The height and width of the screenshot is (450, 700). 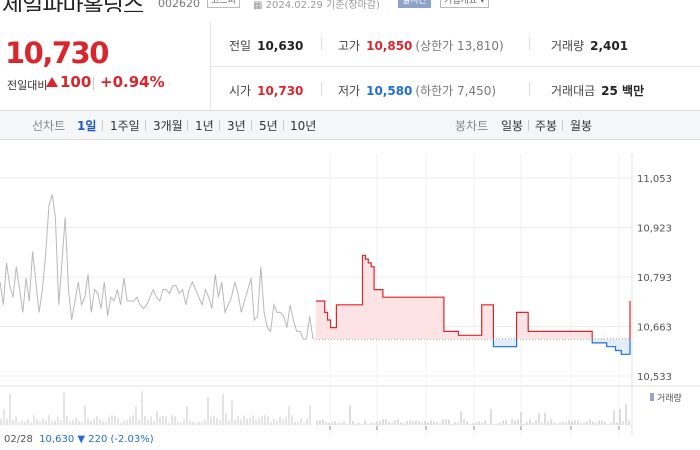 I want to click on date-text: ▦ 2024.02.29 기준(장마감), so click(x=316, y=5).